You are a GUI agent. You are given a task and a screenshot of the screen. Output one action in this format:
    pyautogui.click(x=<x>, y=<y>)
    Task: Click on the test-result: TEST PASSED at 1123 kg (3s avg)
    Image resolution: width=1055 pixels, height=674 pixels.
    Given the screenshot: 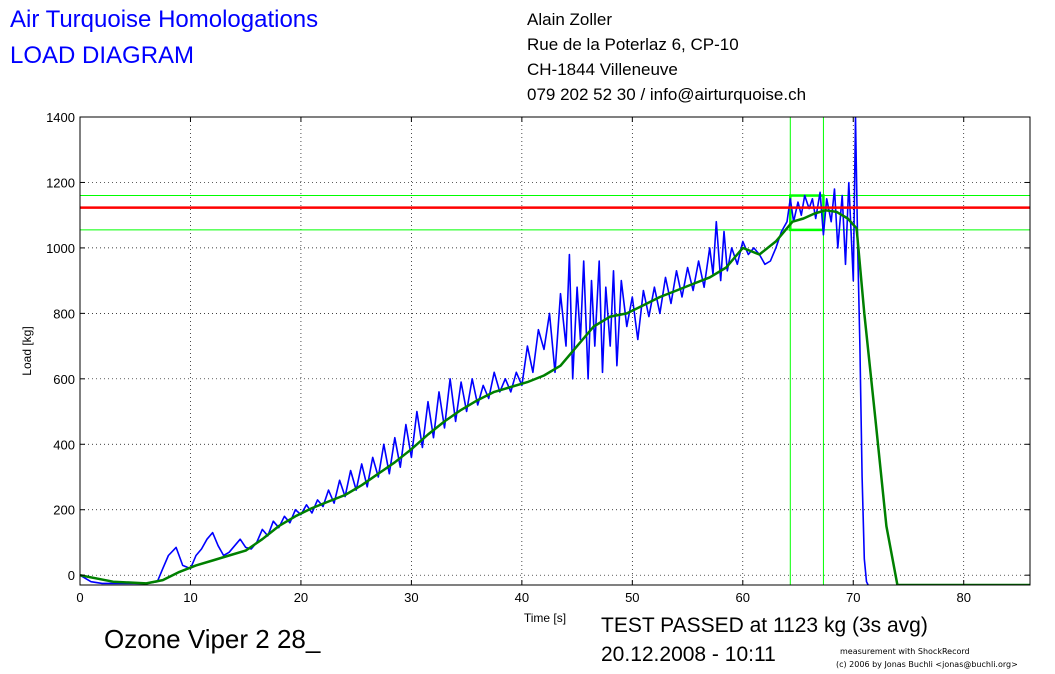 What is the action you would take?
    pyautogui.click(x=764, y=625)
    